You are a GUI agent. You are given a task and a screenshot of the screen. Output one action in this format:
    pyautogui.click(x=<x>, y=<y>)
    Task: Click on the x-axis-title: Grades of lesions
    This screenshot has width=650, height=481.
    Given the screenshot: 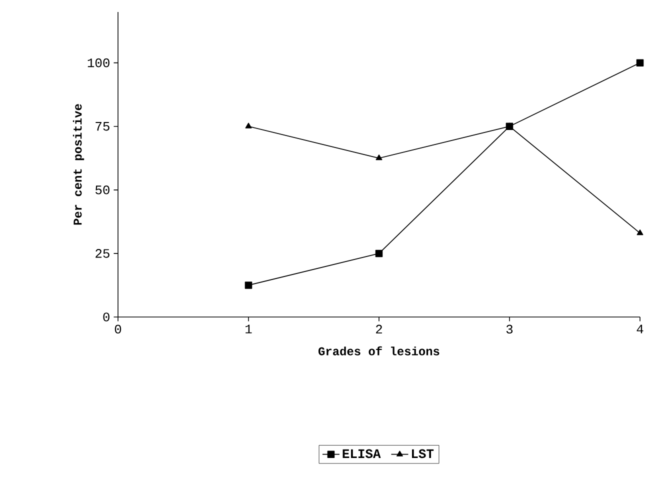 What is the action you would take?
    pyautogui.click(x=379, y=351)
    